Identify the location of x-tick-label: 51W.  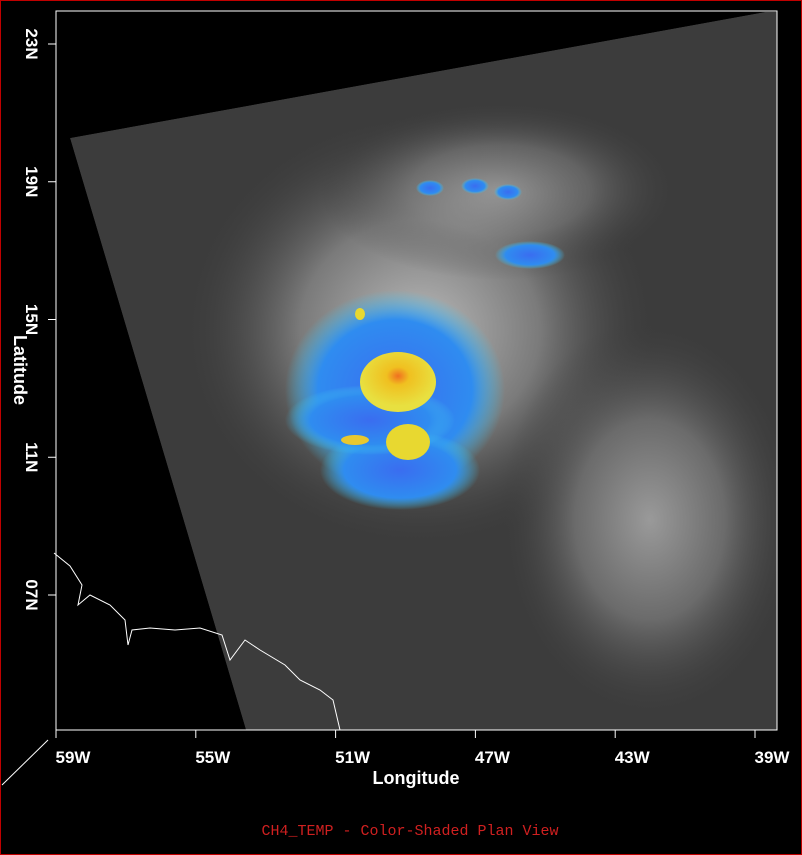
(353, 757).